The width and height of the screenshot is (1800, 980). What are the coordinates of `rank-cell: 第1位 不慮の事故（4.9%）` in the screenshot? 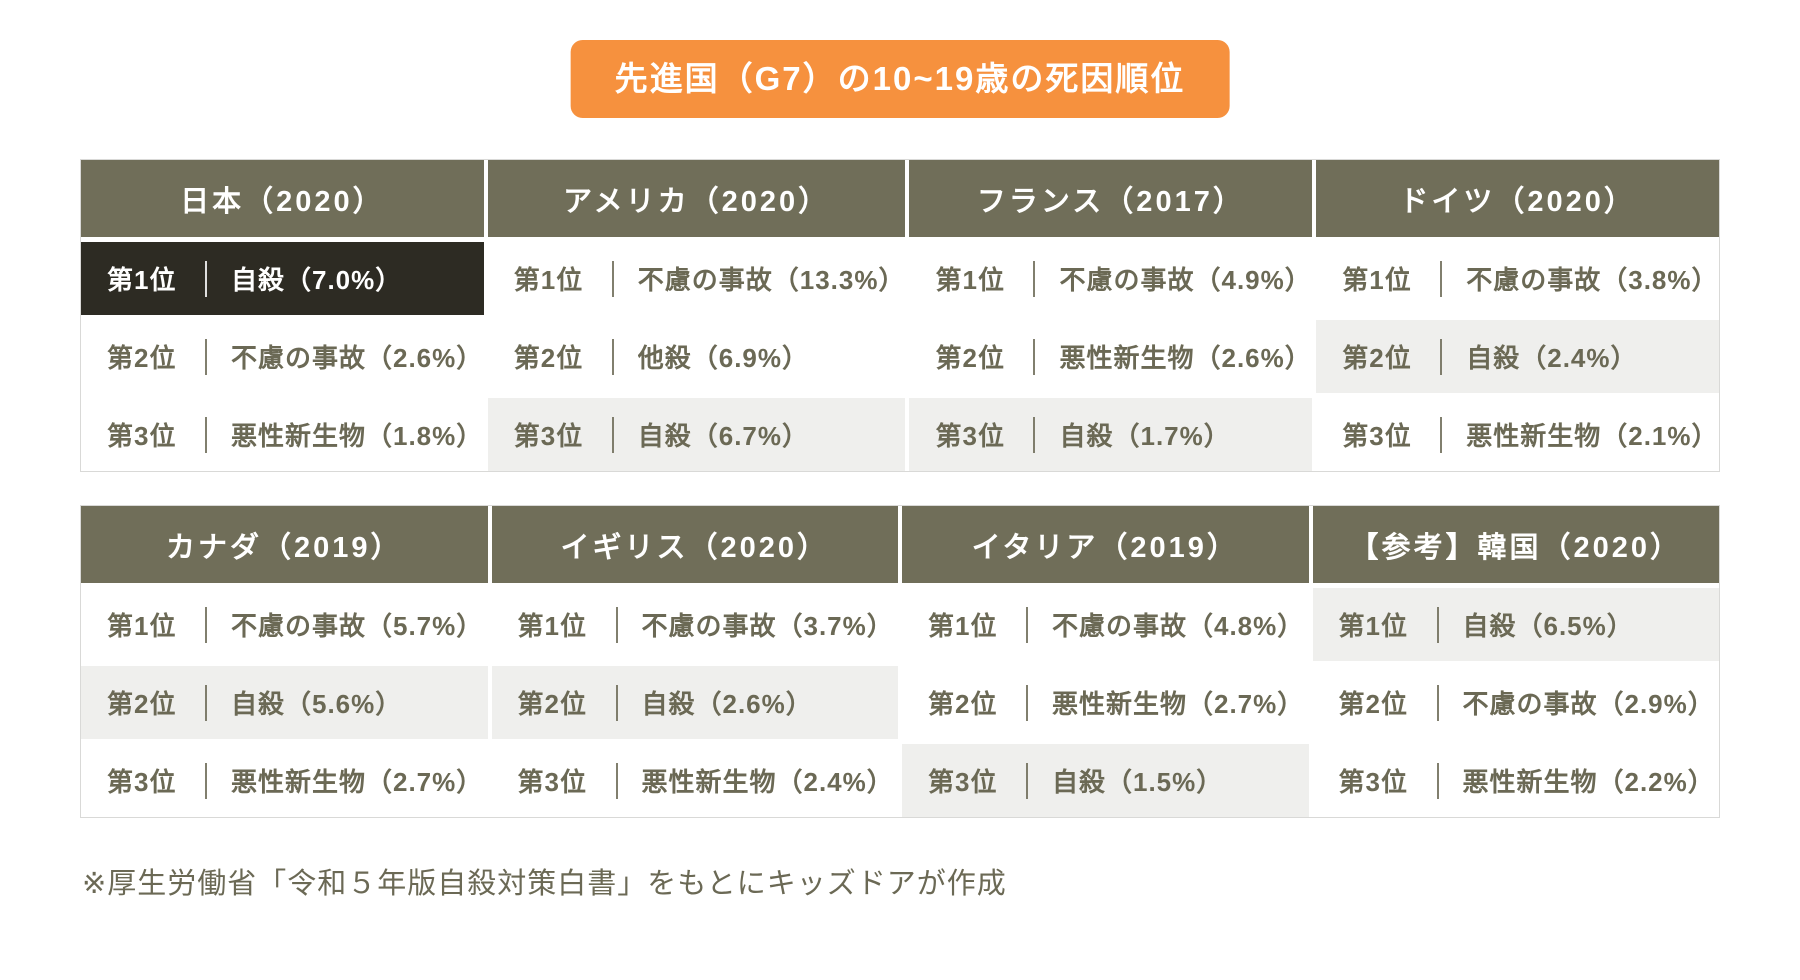 It's located at (1111, 278).